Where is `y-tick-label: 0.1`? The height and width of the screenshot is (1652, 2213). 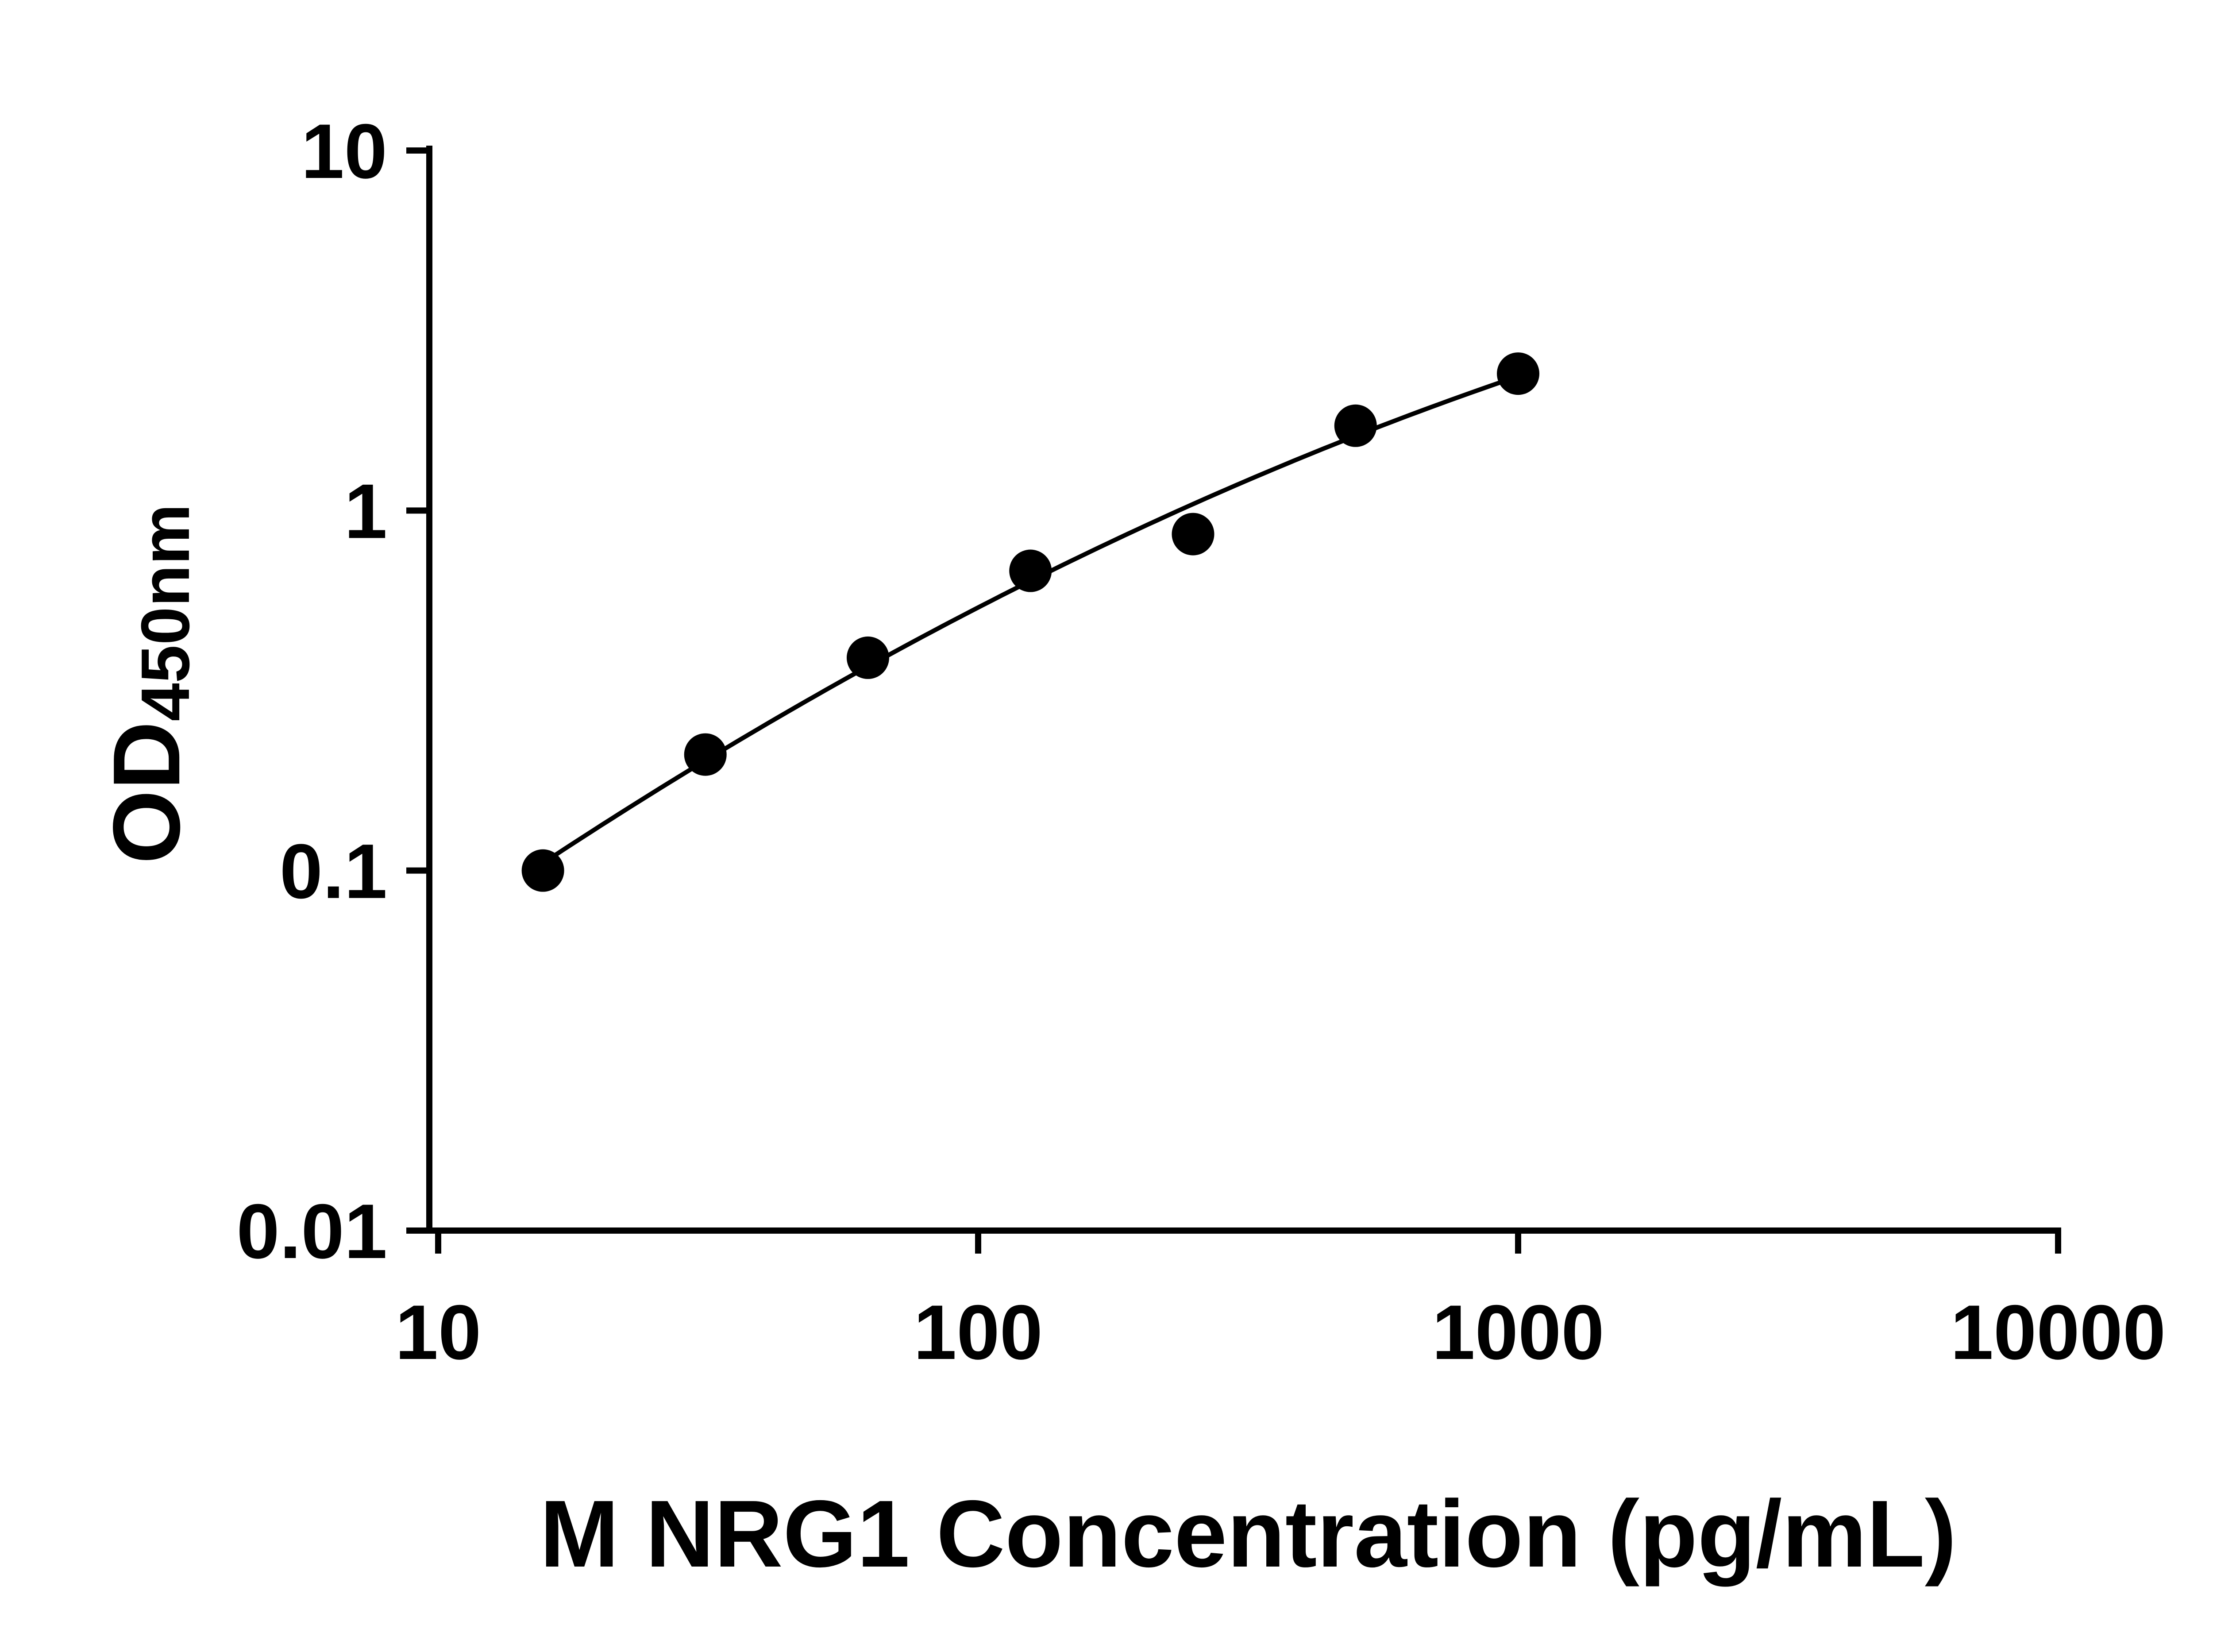
y-tick-label: 0.1 is located at coordinates (333, 872).